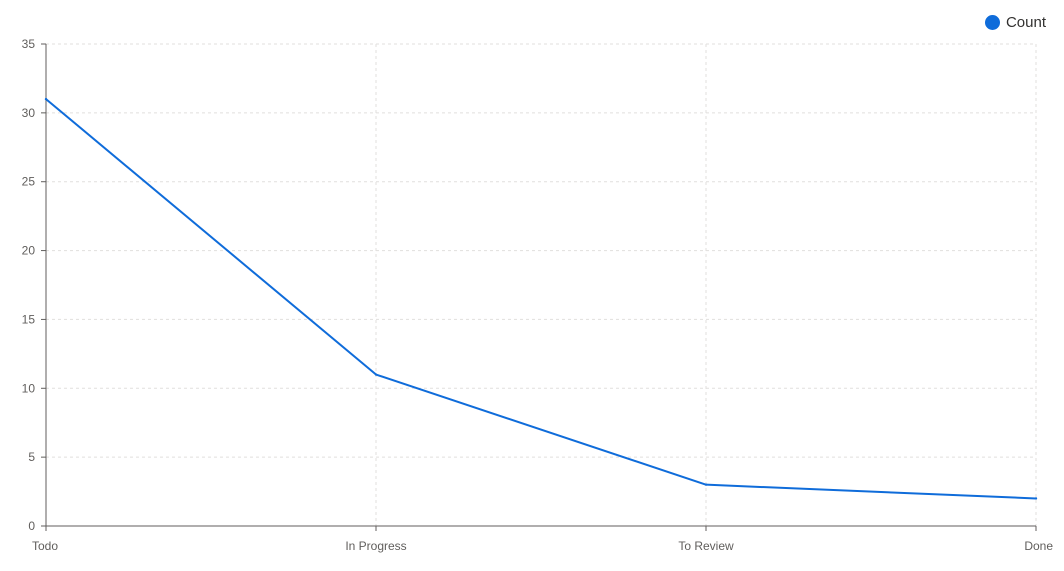 This screenshot has height=571, width=1064. Describe the element at coordinates (31, 526) in the screenshot. I see `y-tick-label: 0` at that location.